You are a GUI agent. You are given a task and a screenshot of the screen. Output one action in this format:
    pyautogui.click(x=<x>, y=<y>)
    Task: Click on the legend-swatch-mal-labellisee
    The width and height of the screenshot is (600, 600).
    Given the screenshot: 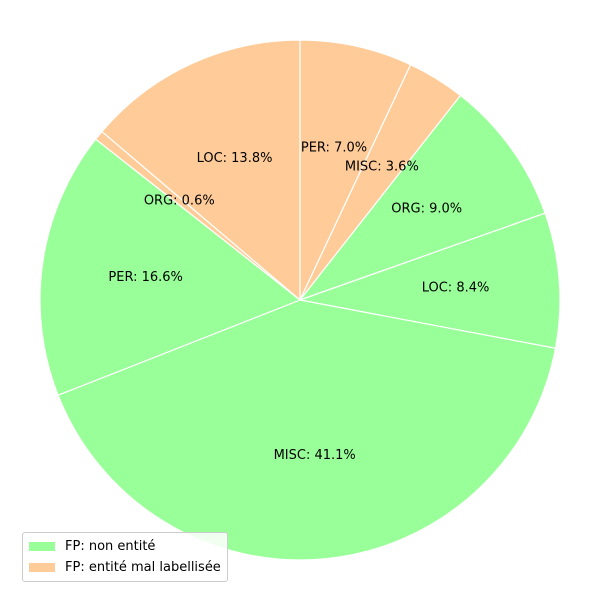 What is the action you would take?
    pyautogui.click(x=42, y=567)
    